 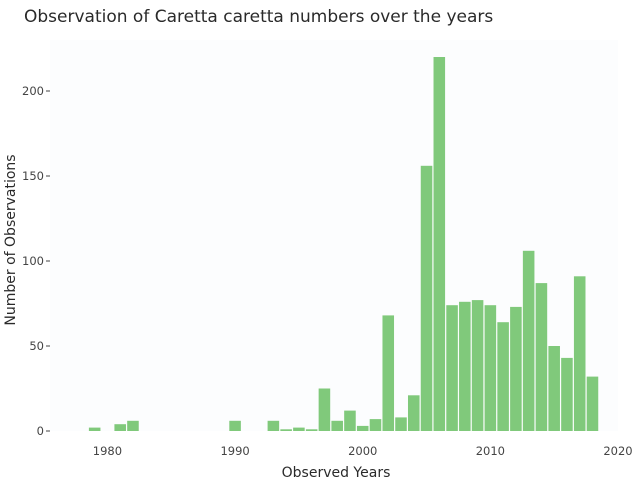 What do you see at coordinates (490, 451) in the screenshot?
I see `x-tick-label: 2010` at bounding box center [490, 451].